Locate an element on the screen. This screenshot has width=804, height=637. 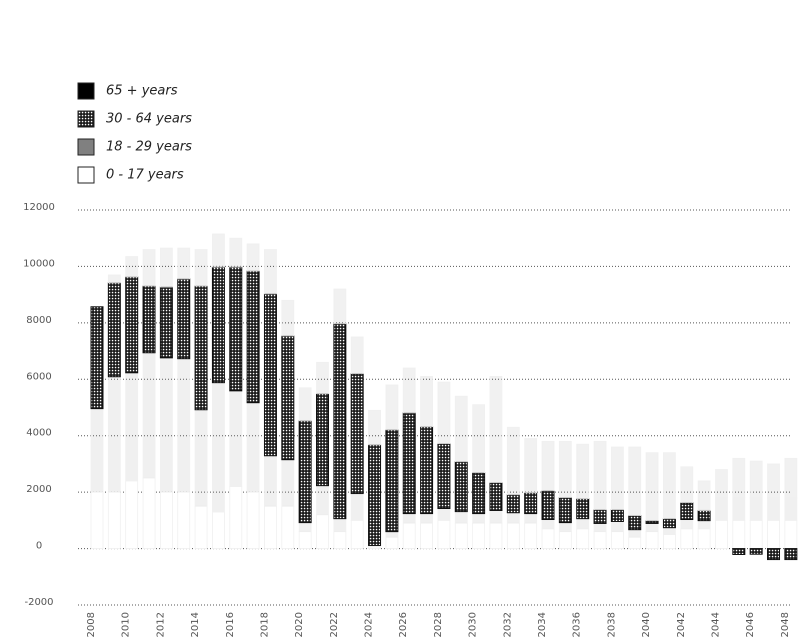
legend-swatch is located at coordinates (86, 175).